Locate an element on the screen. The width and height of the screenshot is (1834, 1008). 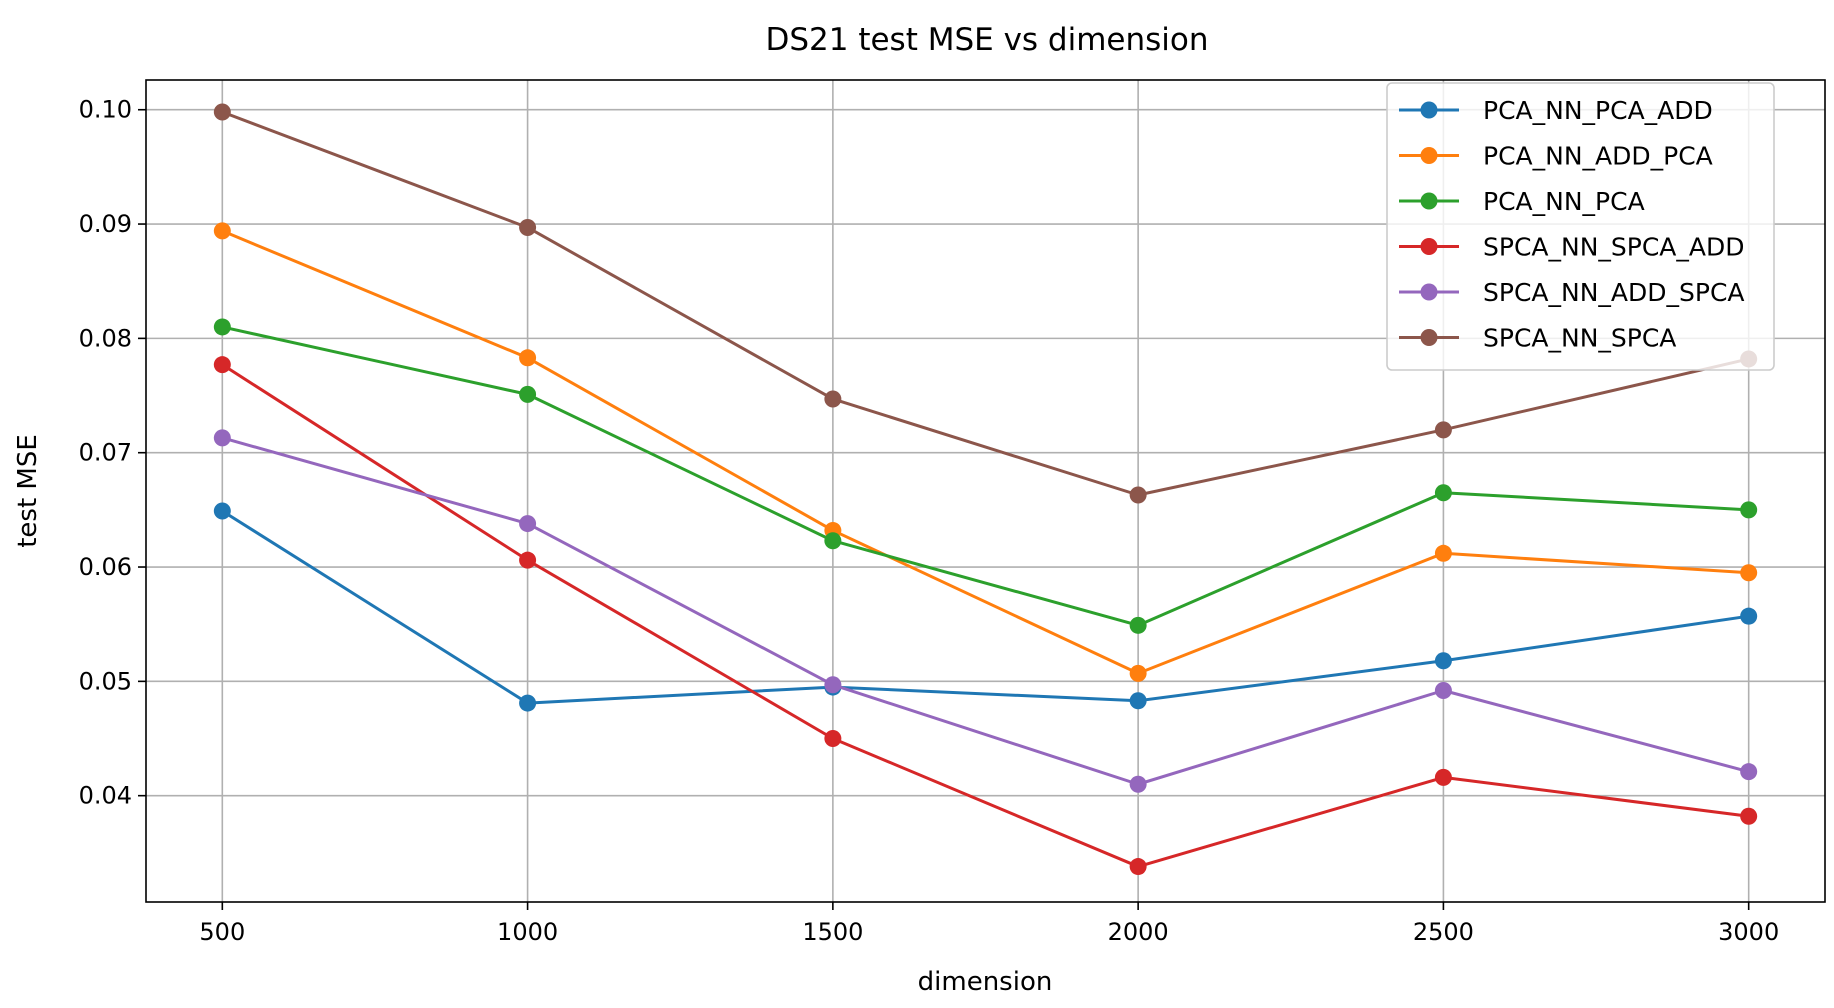
y-tick-label: 0.05 is located at coordinates (105, 681).